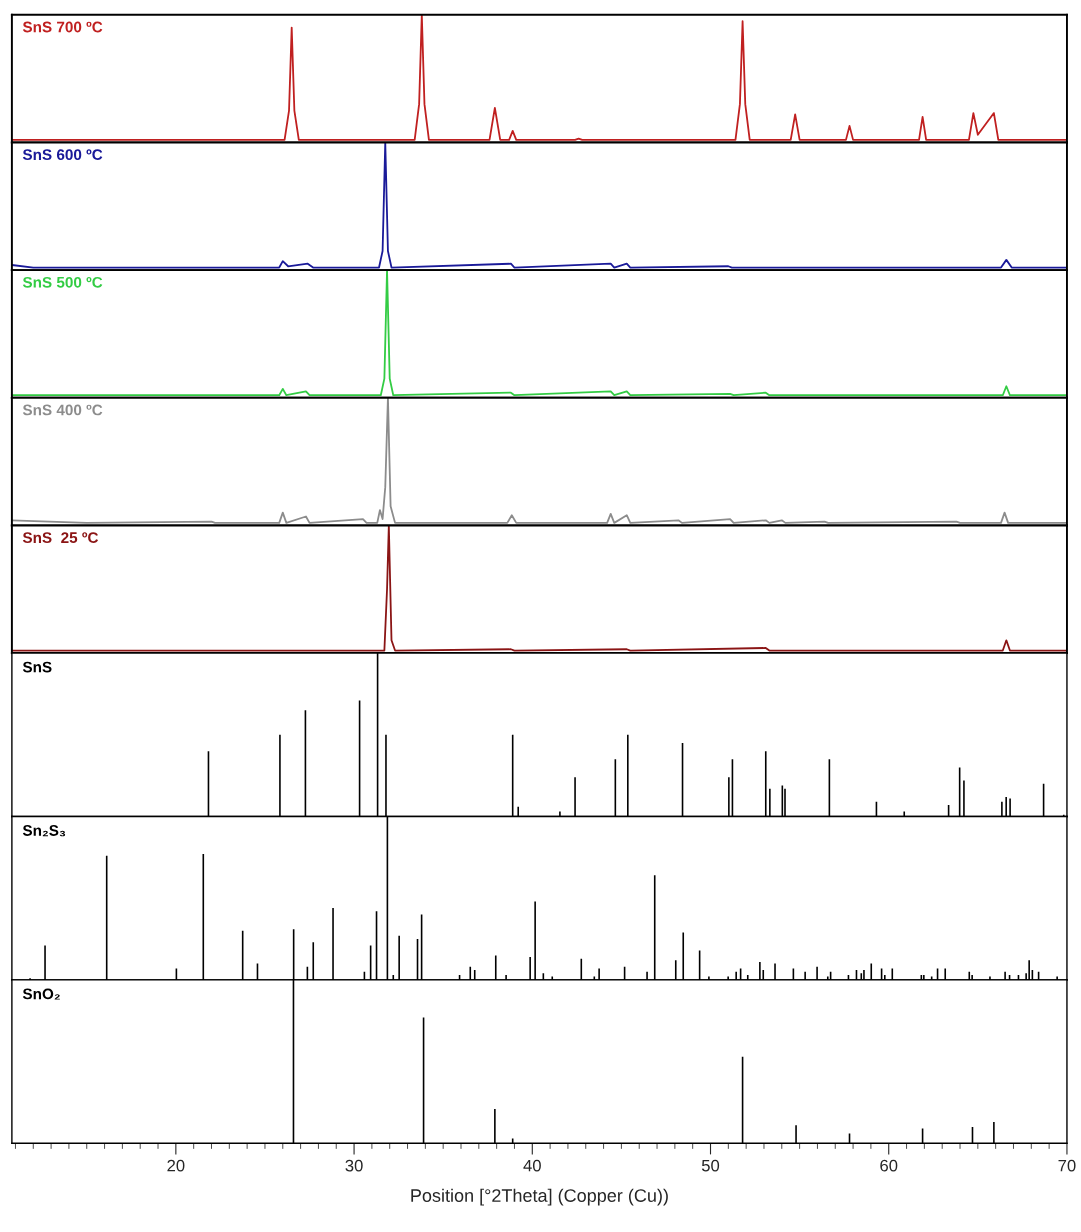 The height and width of the screenshot is (1232, 1081). I want to click on chart-title: SnS 500 ºC, so click(62, 282).